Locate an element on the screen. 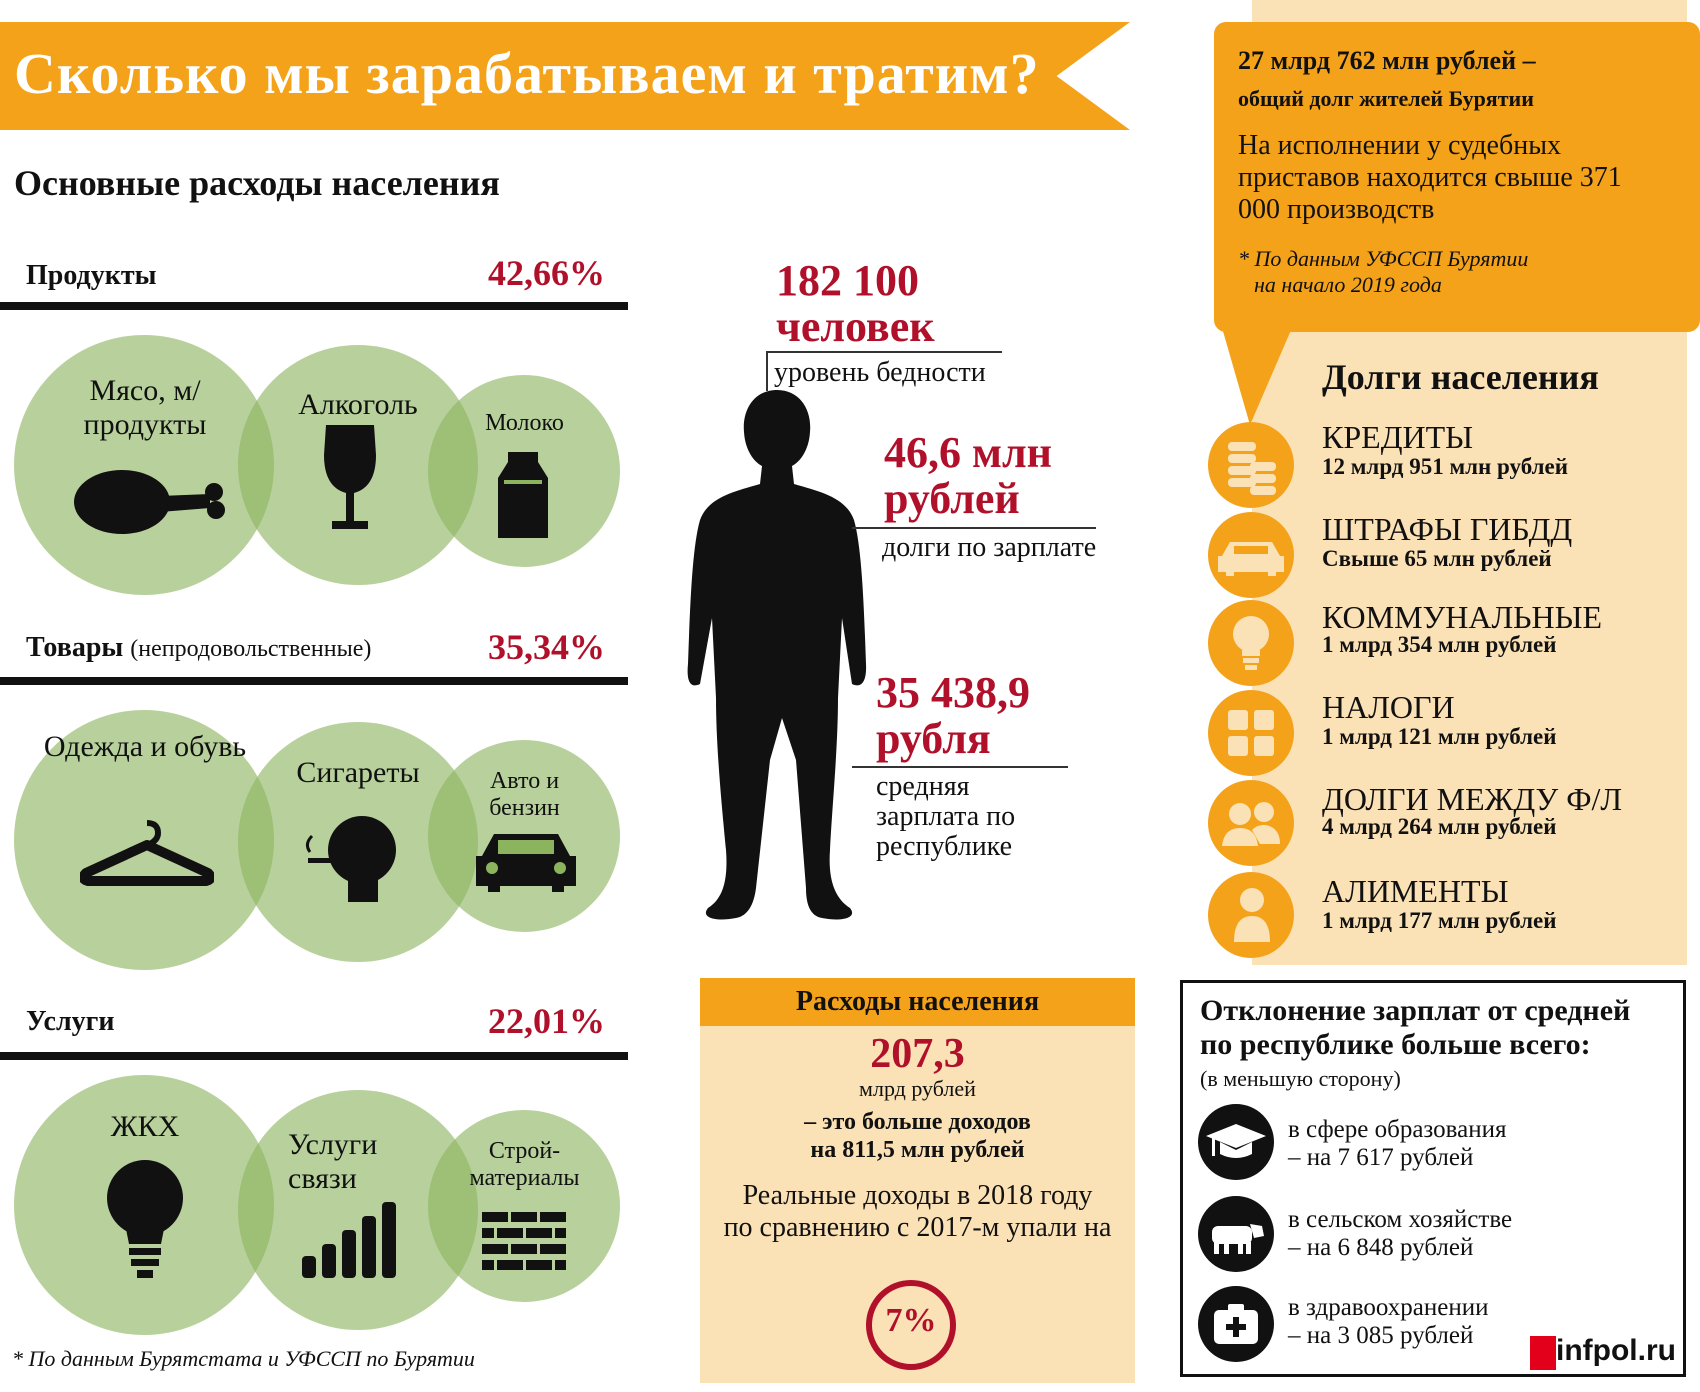  graduation-cap-icon is located at coordinates (1236, 1142).